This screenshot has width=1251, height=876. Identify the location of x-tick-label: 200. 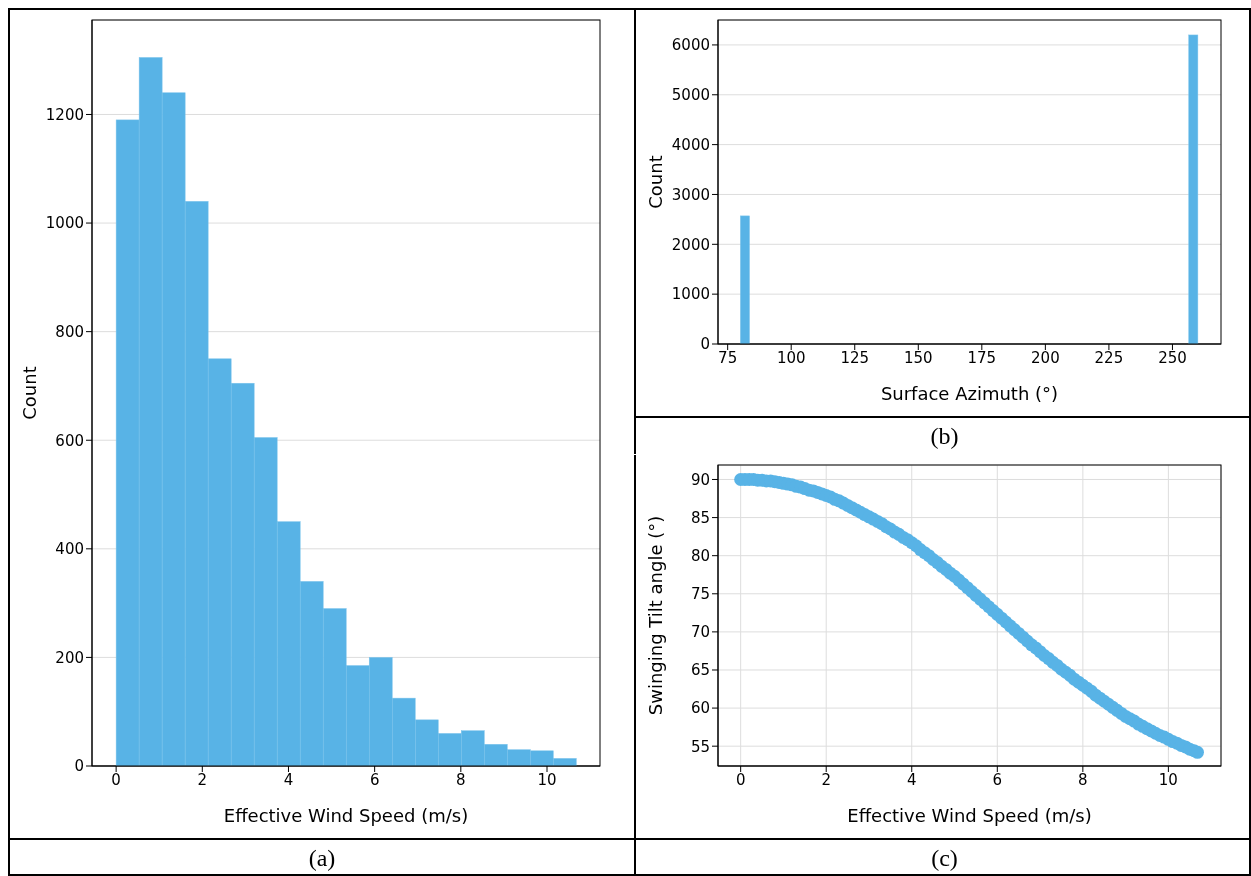
(1045, 357).